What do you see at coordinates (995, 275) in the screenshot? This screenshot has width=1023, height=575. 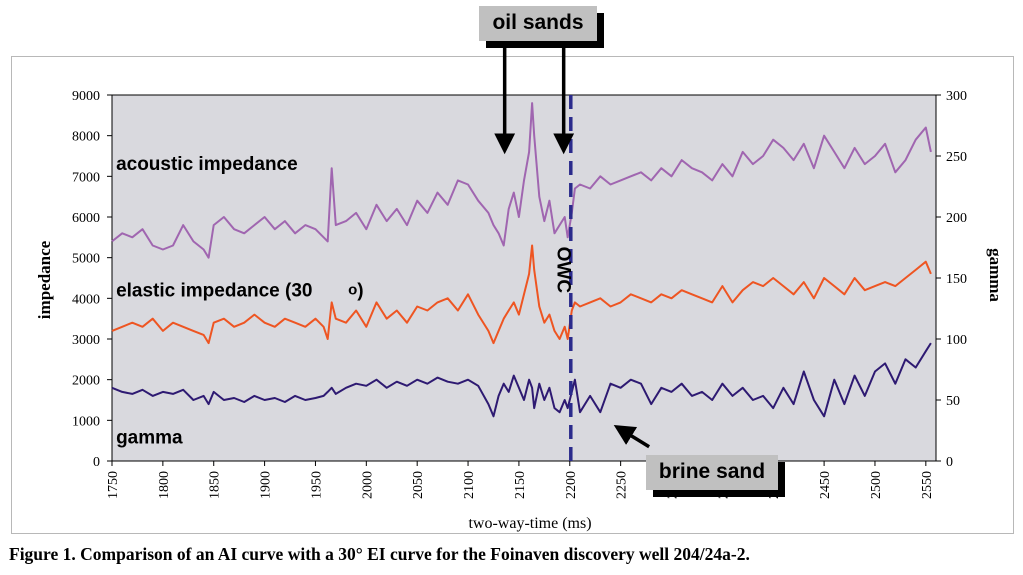 I see `y2-axis-label: gamma` at bounding box center [995, 275].